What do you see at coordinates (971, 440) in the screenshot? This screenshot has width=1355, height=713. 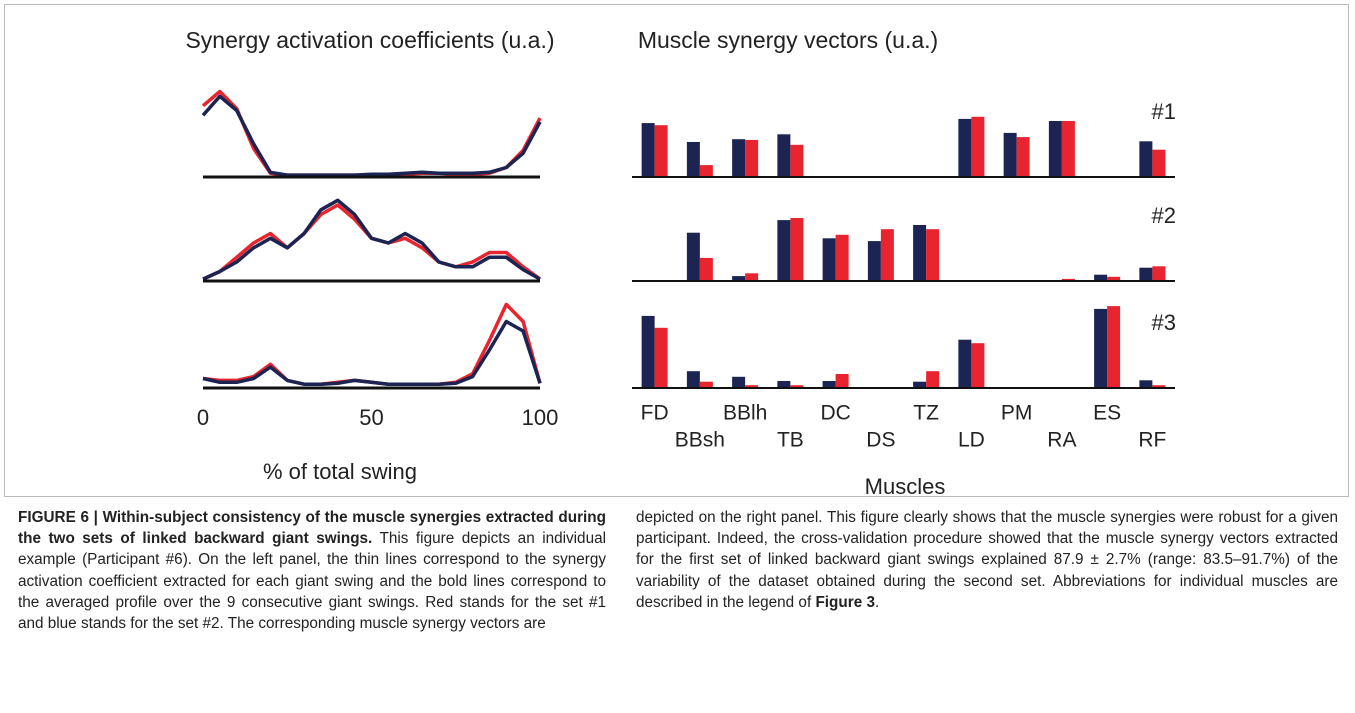 I see `x-tick-label: LD` at bounding box center [971, 440].